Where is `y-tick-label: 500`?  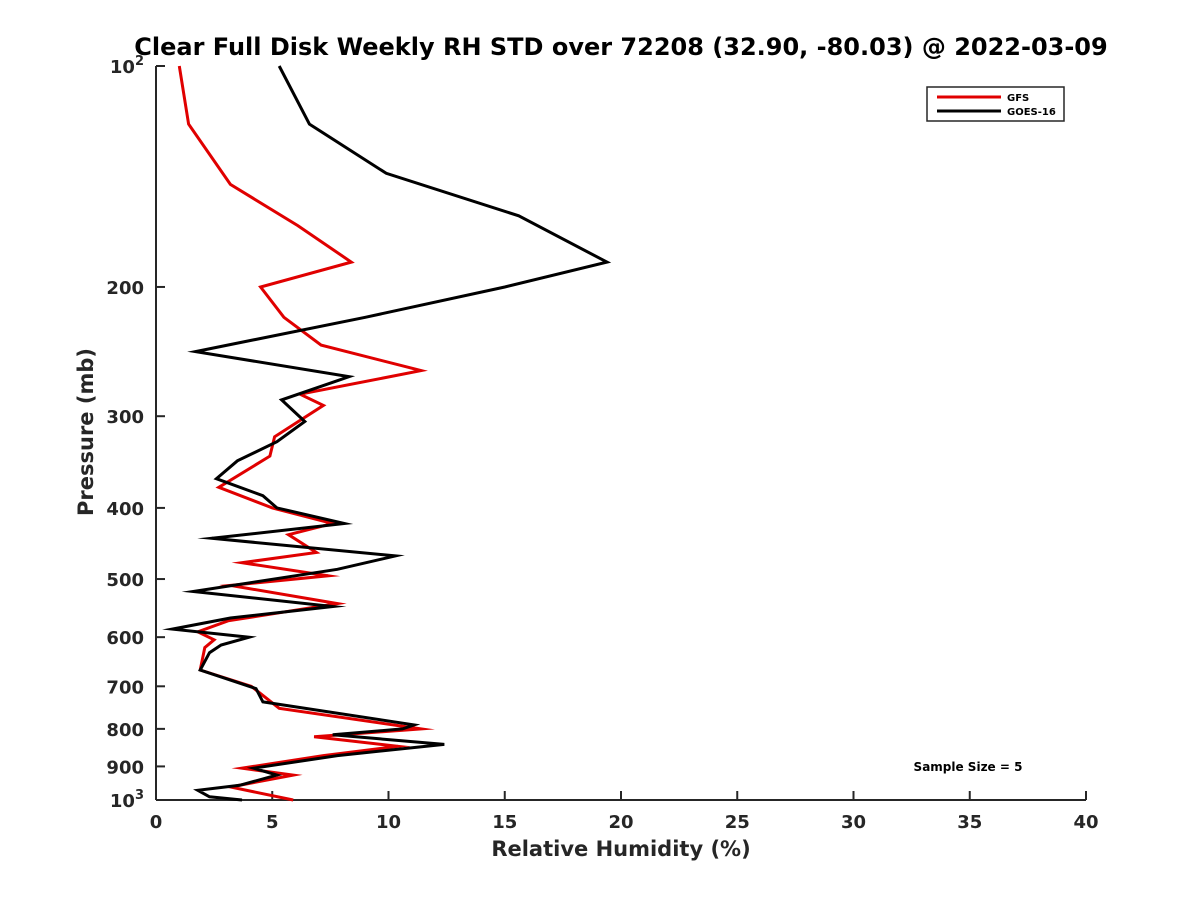
y-tick-label: 500 is located at coordinates (125, 580).